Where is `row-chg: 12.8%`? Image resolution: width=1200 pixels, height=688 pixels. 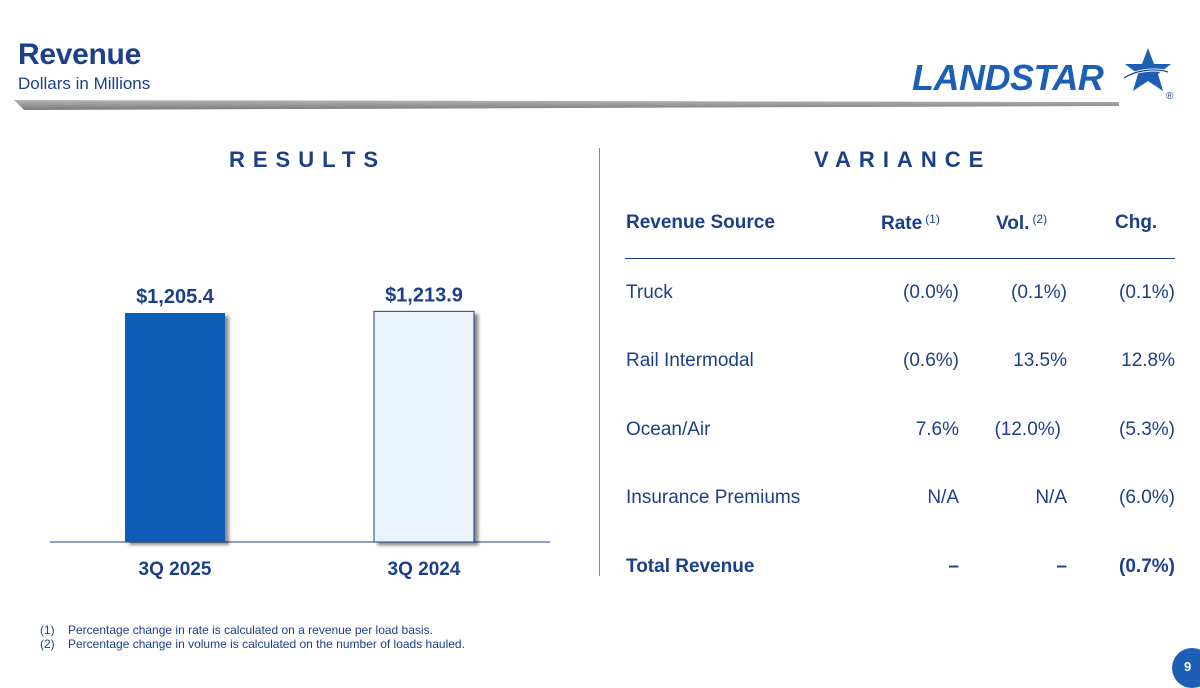
row-chg: 12.8% is located at coordinates (1148, 360).